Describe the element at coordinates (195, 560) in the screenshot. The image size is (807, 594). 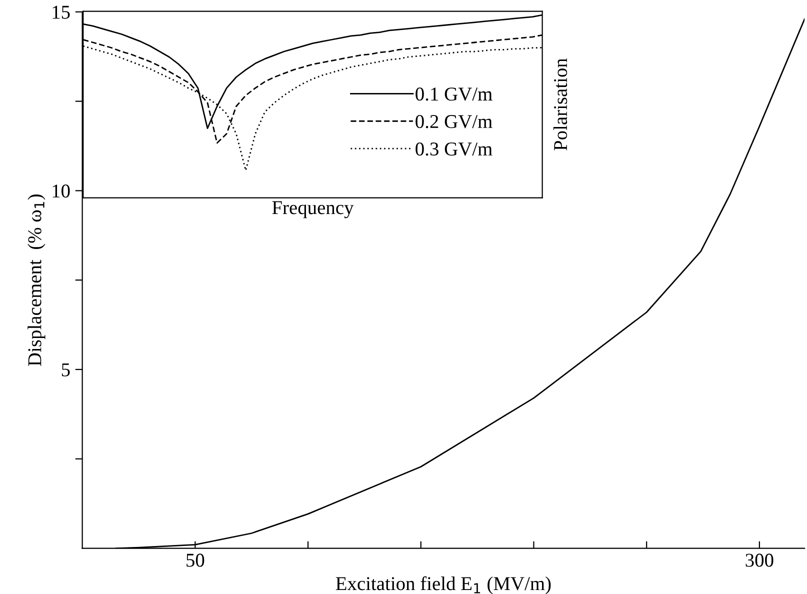
I see `x-tick-label: 50` at that location.